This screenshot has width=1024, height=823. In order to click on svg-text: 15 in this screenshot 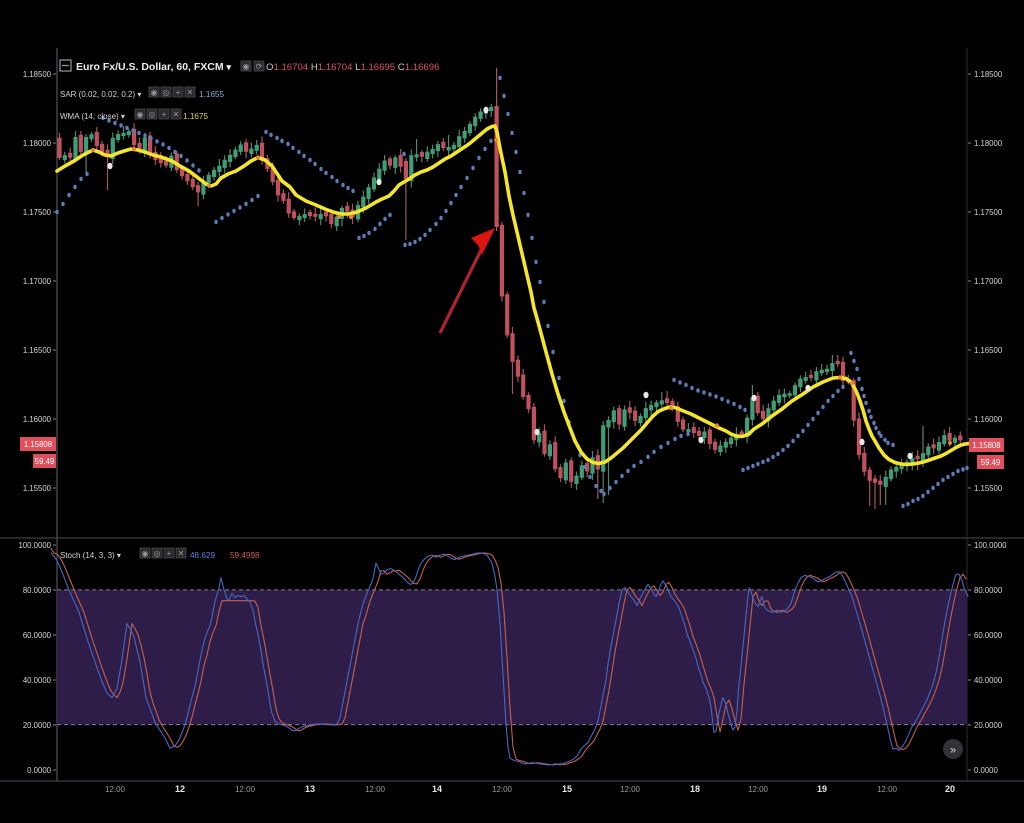, I will do `click(567, 789)`.